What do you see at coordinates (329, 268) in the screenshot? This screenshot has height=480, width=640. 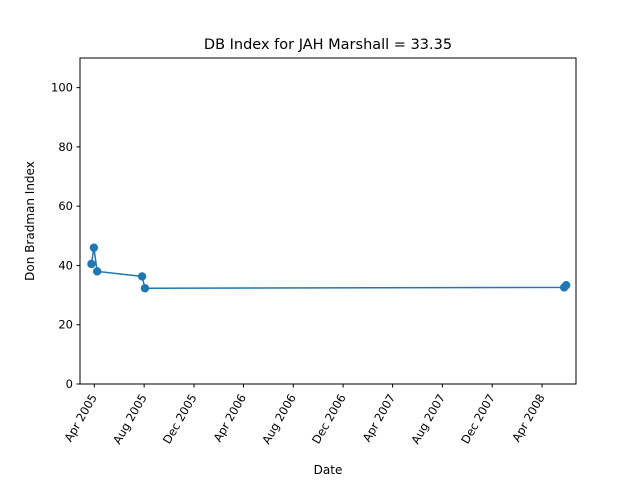 I see `series-layer` at bounding box center [329, 268].